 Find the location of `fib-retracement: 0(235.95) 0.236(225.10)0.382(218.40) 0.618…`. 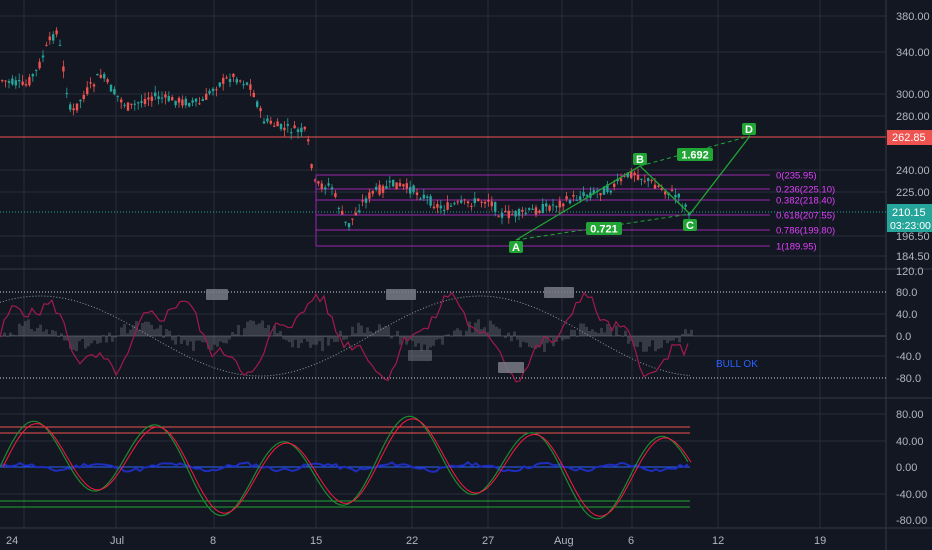

fib-retracement: 0(235.95) 0.236(225.10)0.382(218.40) 0.618… is located at coordinates (575, 212).